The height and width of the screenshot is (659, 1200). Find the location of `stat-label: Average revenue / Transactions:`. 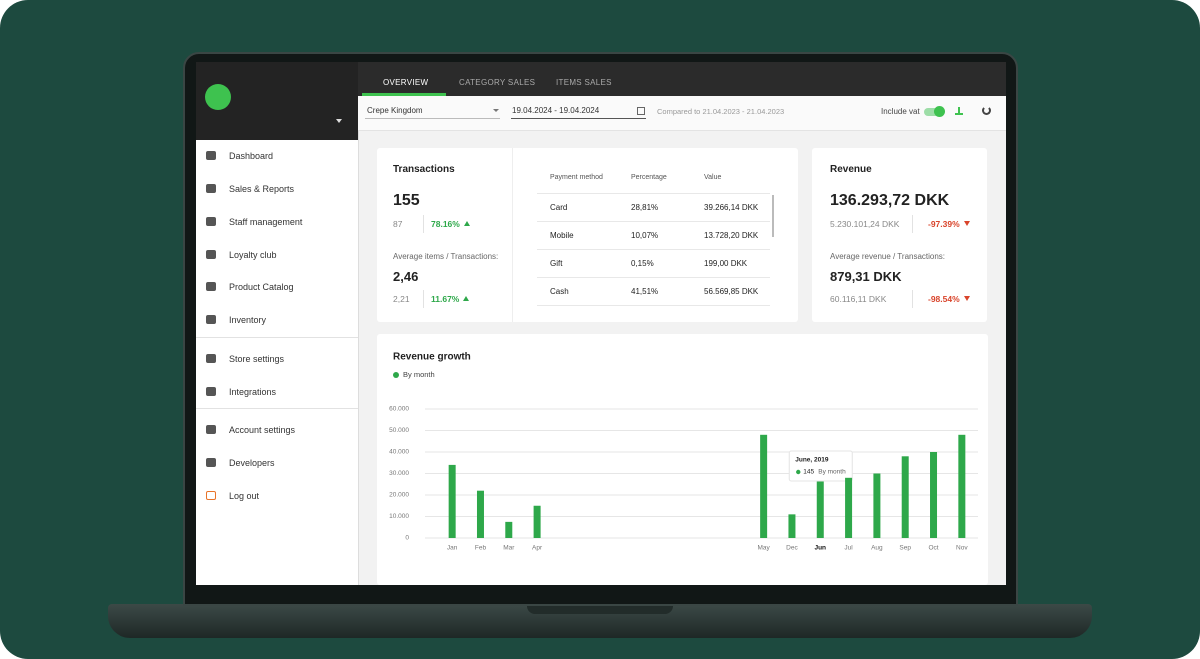

stat-label: Average revenue / Transactions: is located at coordinates (888, 256).